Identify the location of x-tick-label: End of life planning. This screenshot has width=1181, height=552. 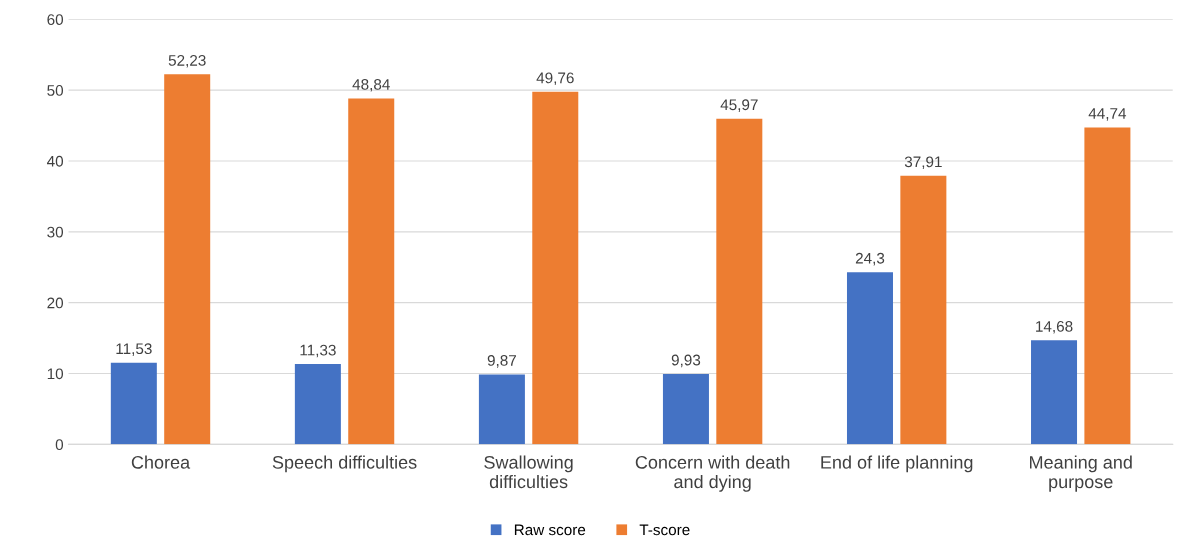
(897, 464).